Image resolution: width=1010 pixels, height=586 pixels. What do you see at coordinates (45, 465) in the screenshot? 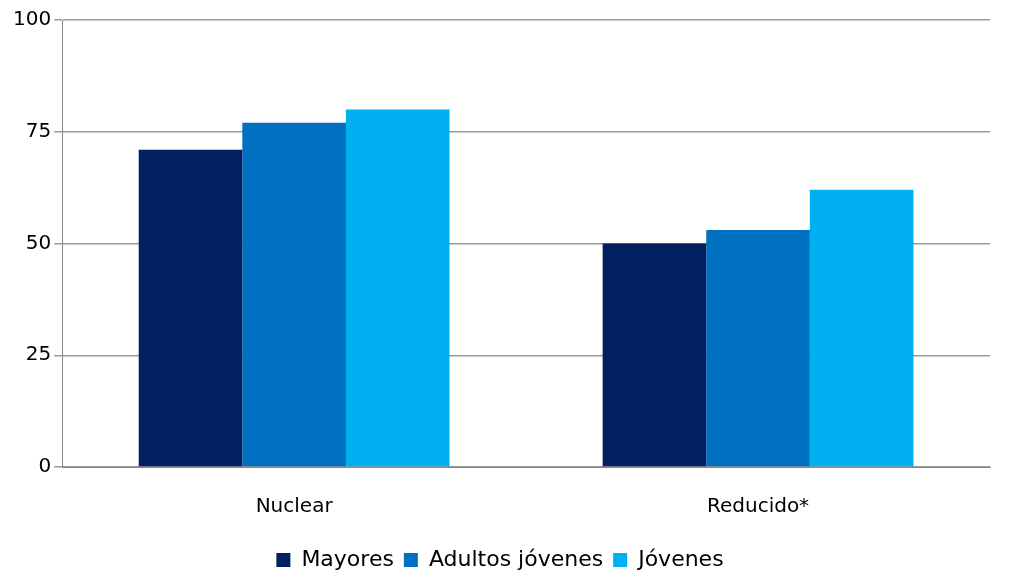
I see `y-tick-label: 0` at bounding box center [45, 465].